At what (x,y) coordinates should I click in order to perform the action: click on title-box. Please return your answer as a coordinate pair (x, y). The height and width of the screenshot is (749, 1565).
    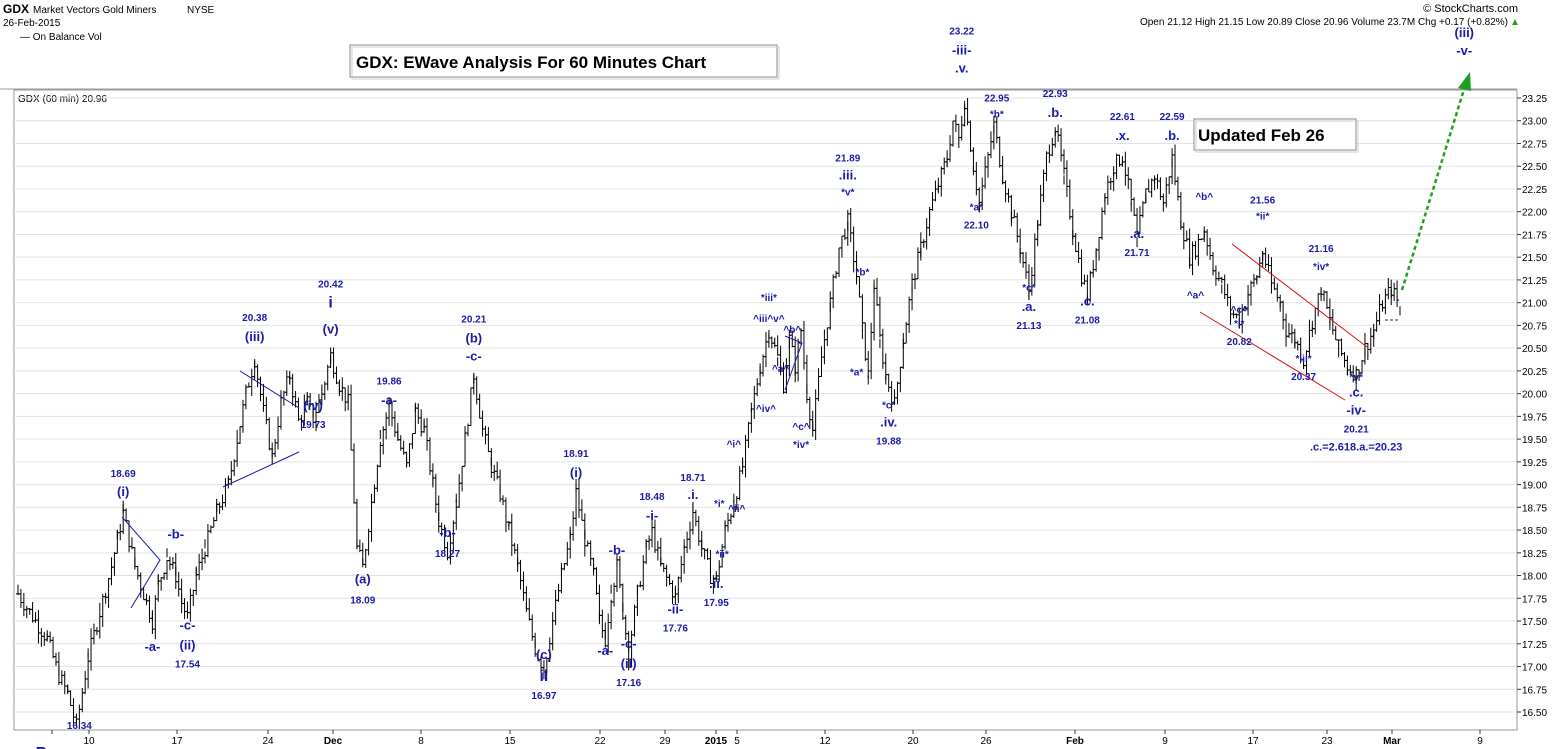
    Looking at the image, I should click on (563, 61).